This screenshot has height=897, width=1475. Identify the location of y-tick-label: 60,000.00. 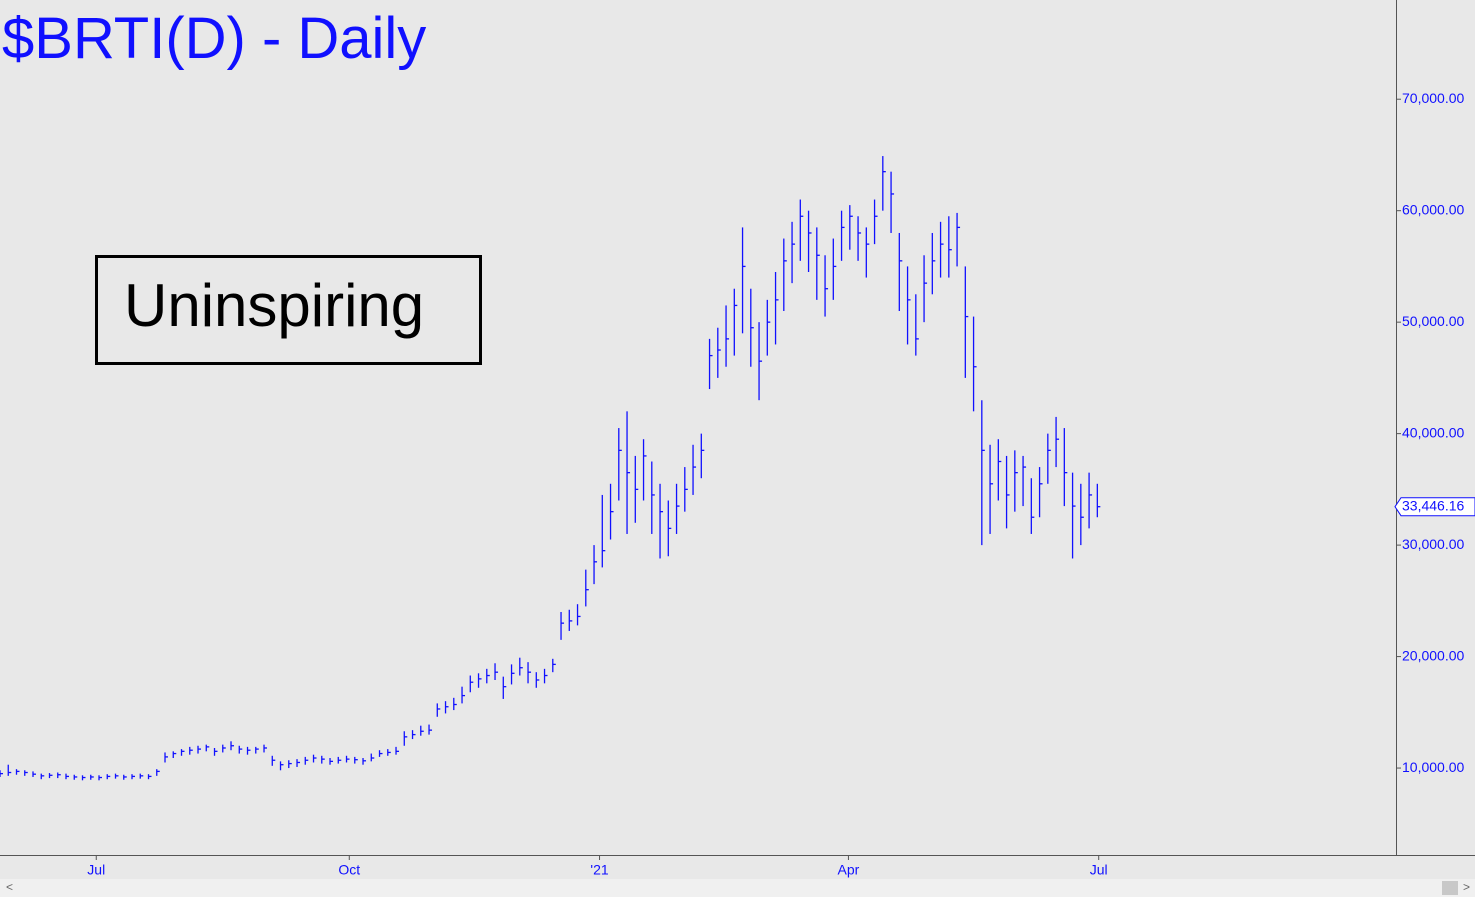
(1433, 209).